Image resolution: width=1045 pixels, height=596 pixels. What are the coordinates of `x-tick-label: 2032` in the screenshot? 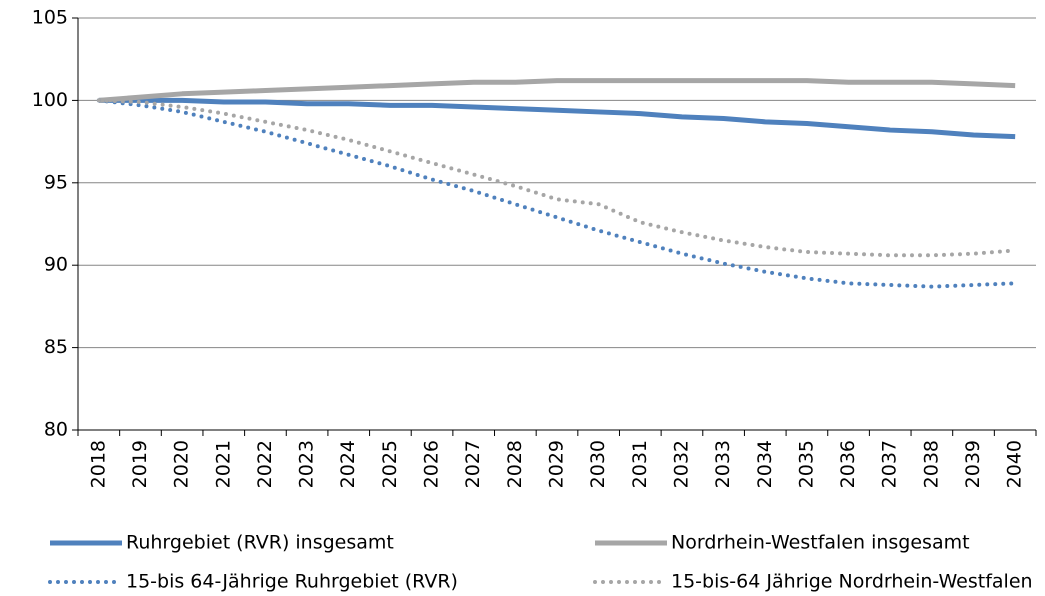 It's located at (681, 464).